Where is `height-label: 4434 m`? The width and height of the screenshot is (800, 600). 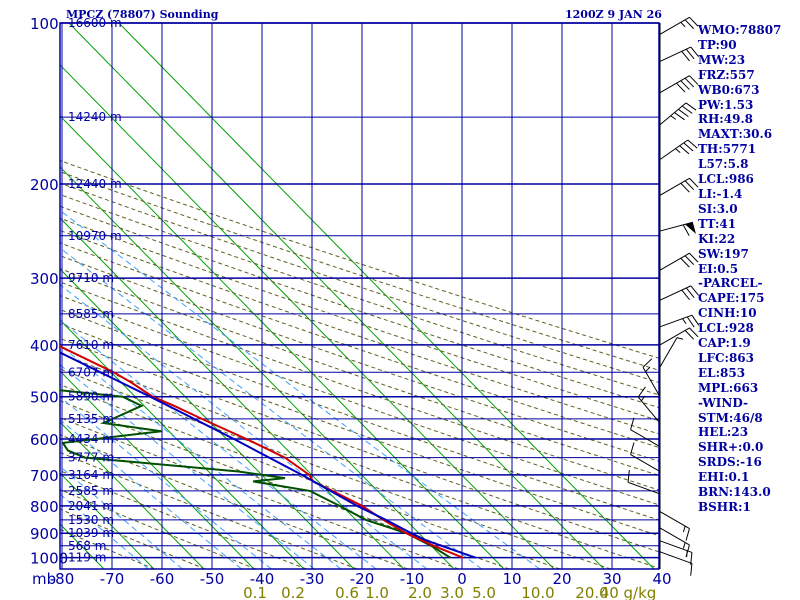
height-label: 4434 m is located at coordinates (91, 439).